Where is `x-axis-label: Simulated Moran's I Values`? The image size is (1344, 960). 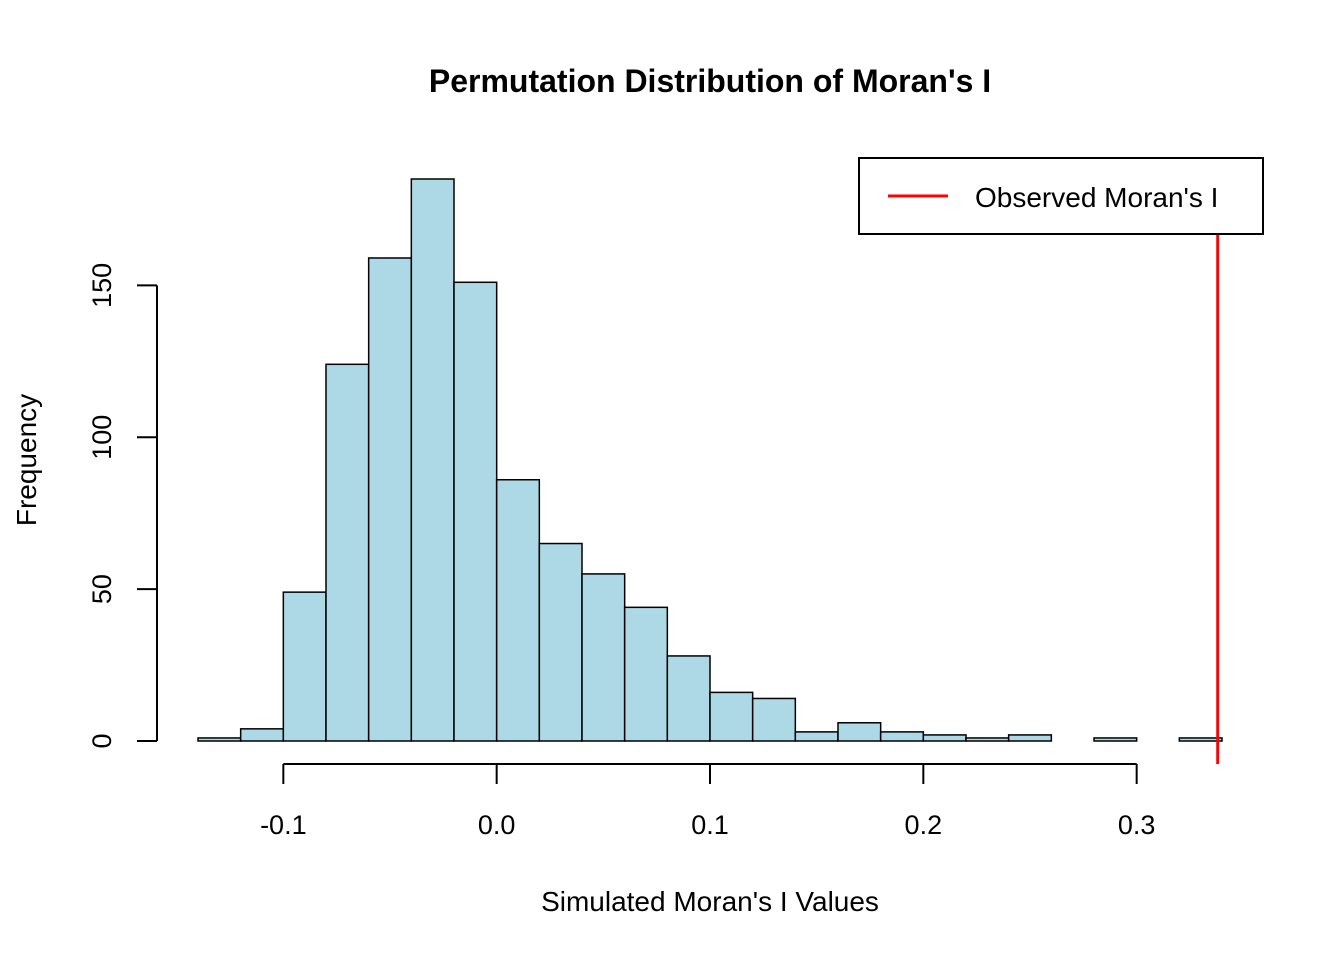
x-axis-label: Simulated Moran's I Values is located at coordinates (710, 901).